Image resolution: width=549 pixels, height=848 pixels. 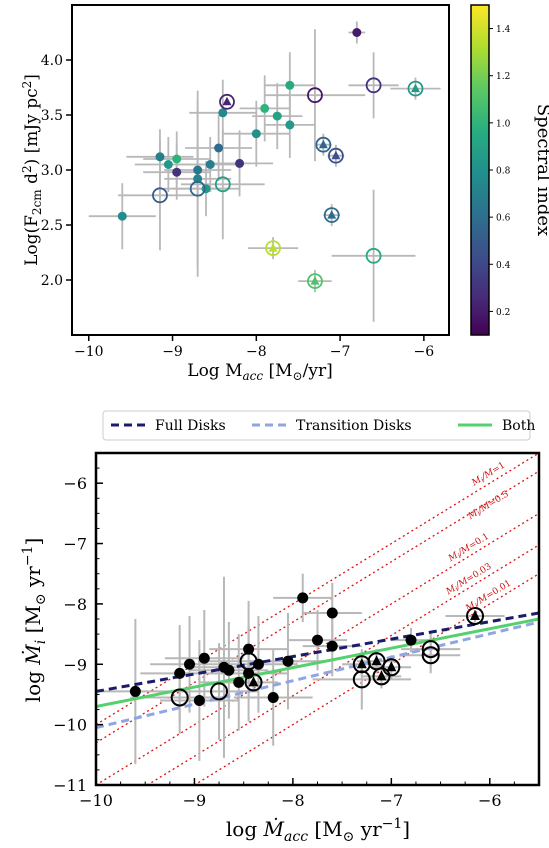 What do you see at coordinates (503, 77) in the screenshot?
I see `colorbar-tick-label: 1.2` at bounding box center [503, 77].